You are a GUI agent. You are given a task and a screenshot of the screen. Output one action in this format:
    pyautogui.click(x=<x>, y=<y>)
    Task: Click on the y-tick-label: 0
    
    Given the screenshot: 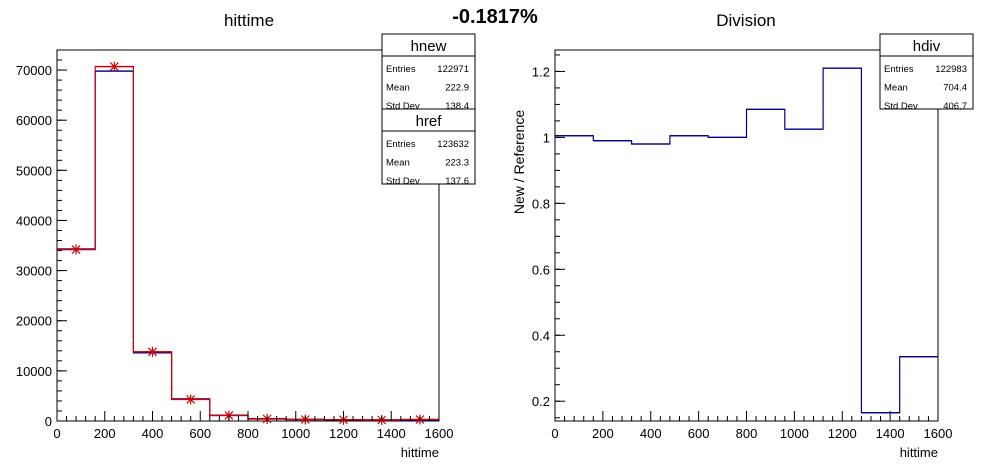 What is the action you would take?
    pyautogui.click(x=48, y=421)
    